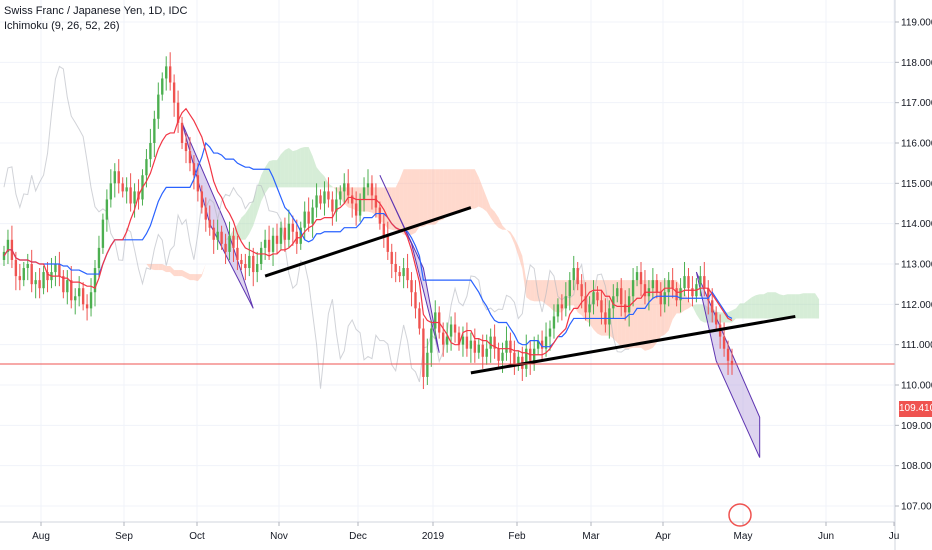 The image size is (932, 550). I want to click on time-axis: Aug Sep Oct Nov Dec 2019 Feb Mar Apr May Jun Ju, so click(449, 531).